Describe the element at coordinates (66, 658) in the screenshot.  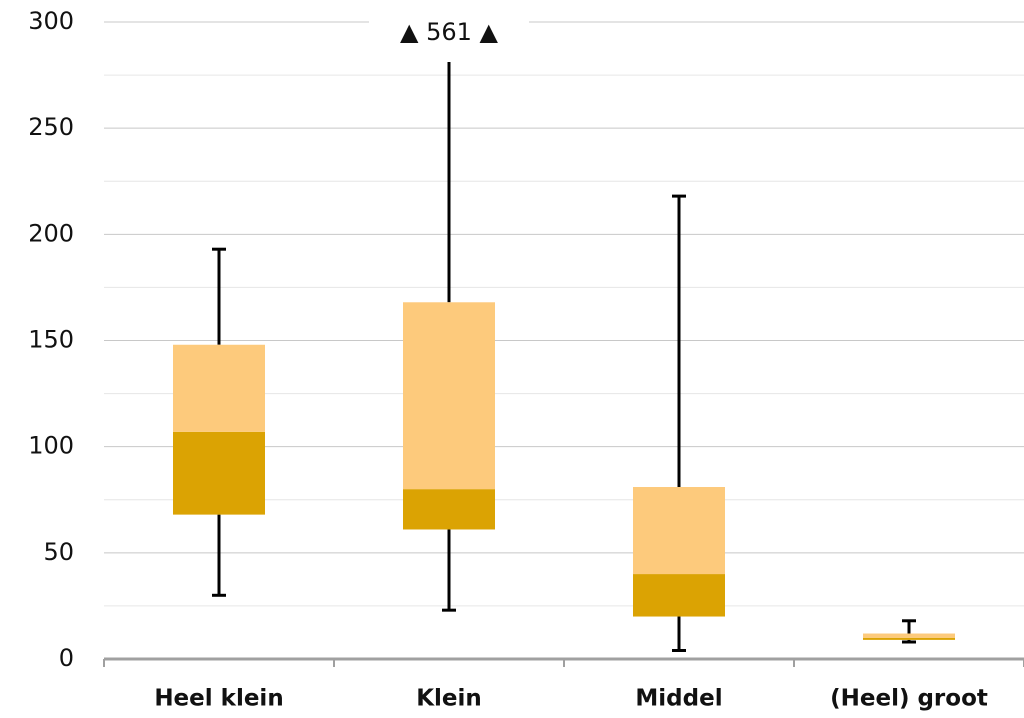
I see `y-tick-label: 0` at that location.